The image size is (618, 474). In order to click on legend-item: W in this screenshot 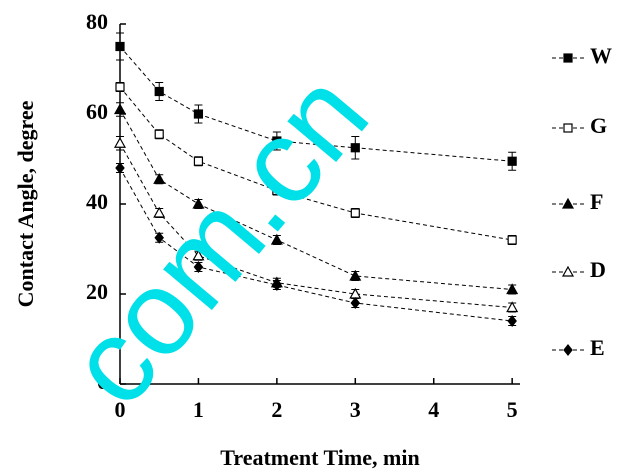, I will do `click(582, 55)`.